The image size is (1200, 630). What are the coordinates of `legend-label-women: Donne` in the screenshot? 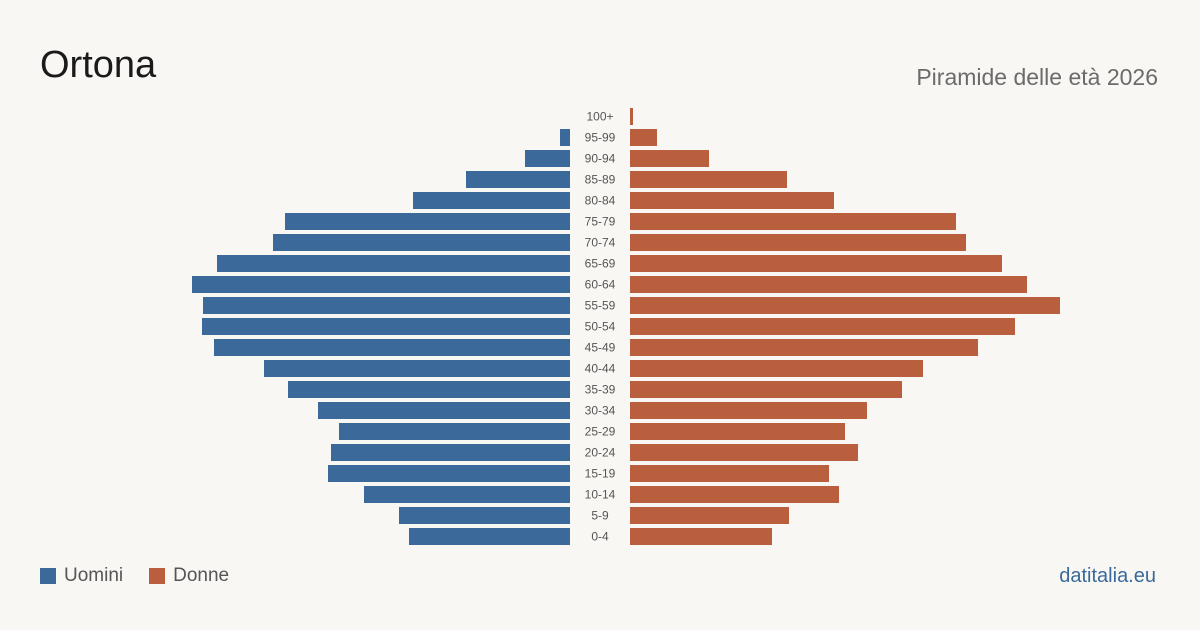 It's located at (201, 575).